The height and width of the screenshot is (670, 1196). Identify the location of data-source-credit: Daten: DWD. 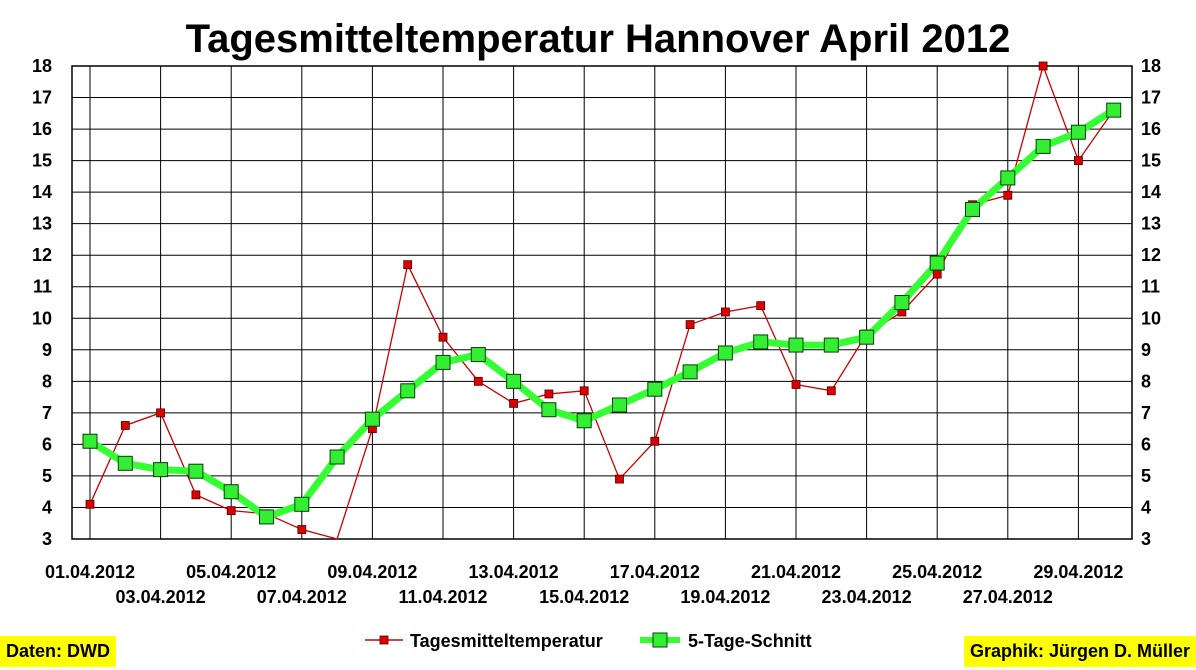
(58, 651).